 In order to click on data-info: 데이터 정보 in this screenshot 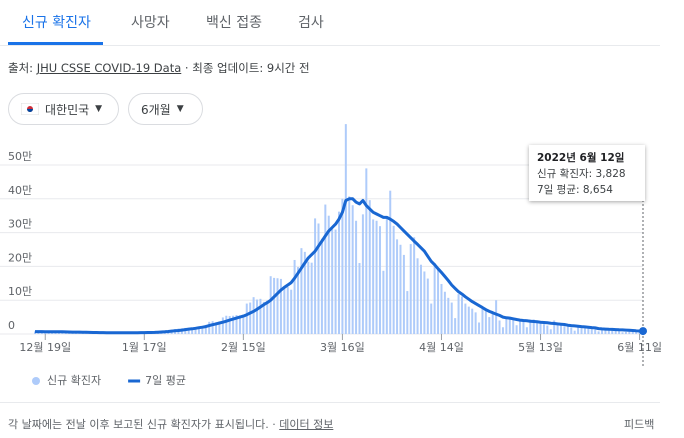, I will do `click(306, 424)`.